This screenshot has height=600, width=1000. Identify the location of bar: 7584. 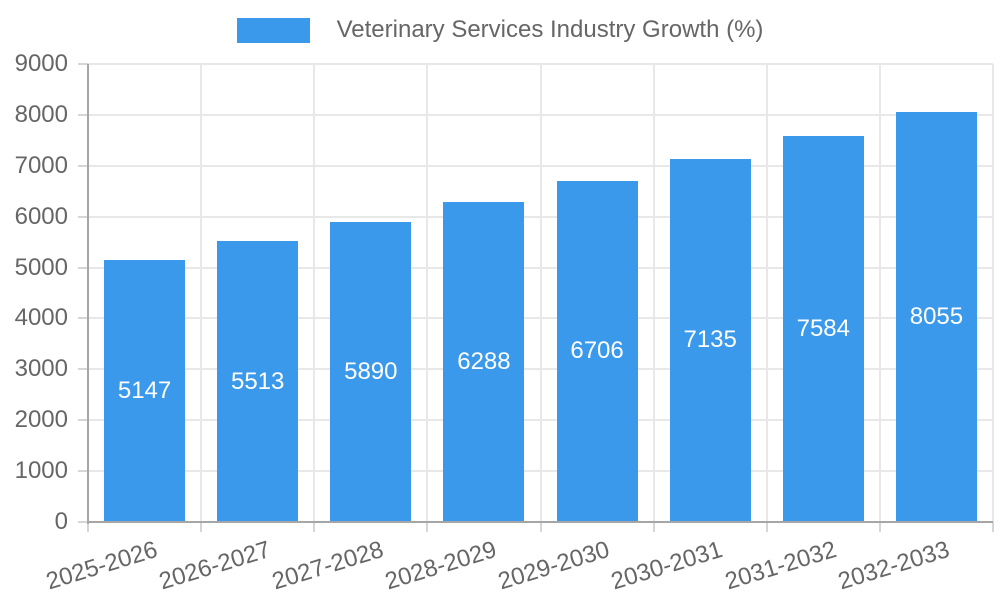
(823, 329).